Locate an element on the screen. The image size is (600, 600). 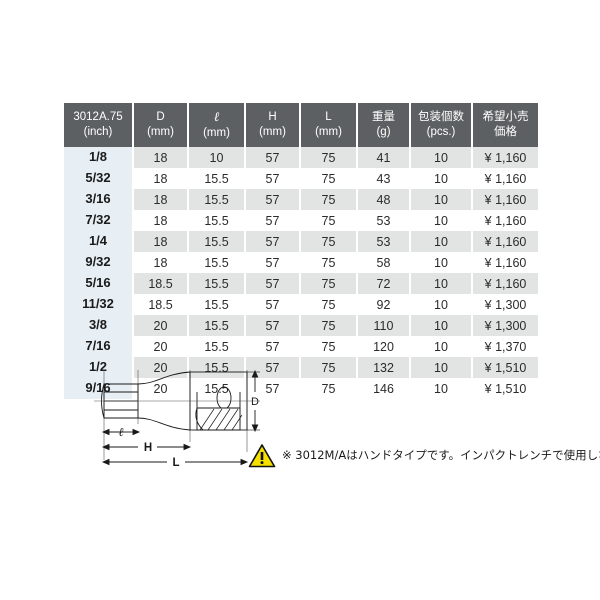
cell-size: 11/32 is located at coordinates (99, 305).